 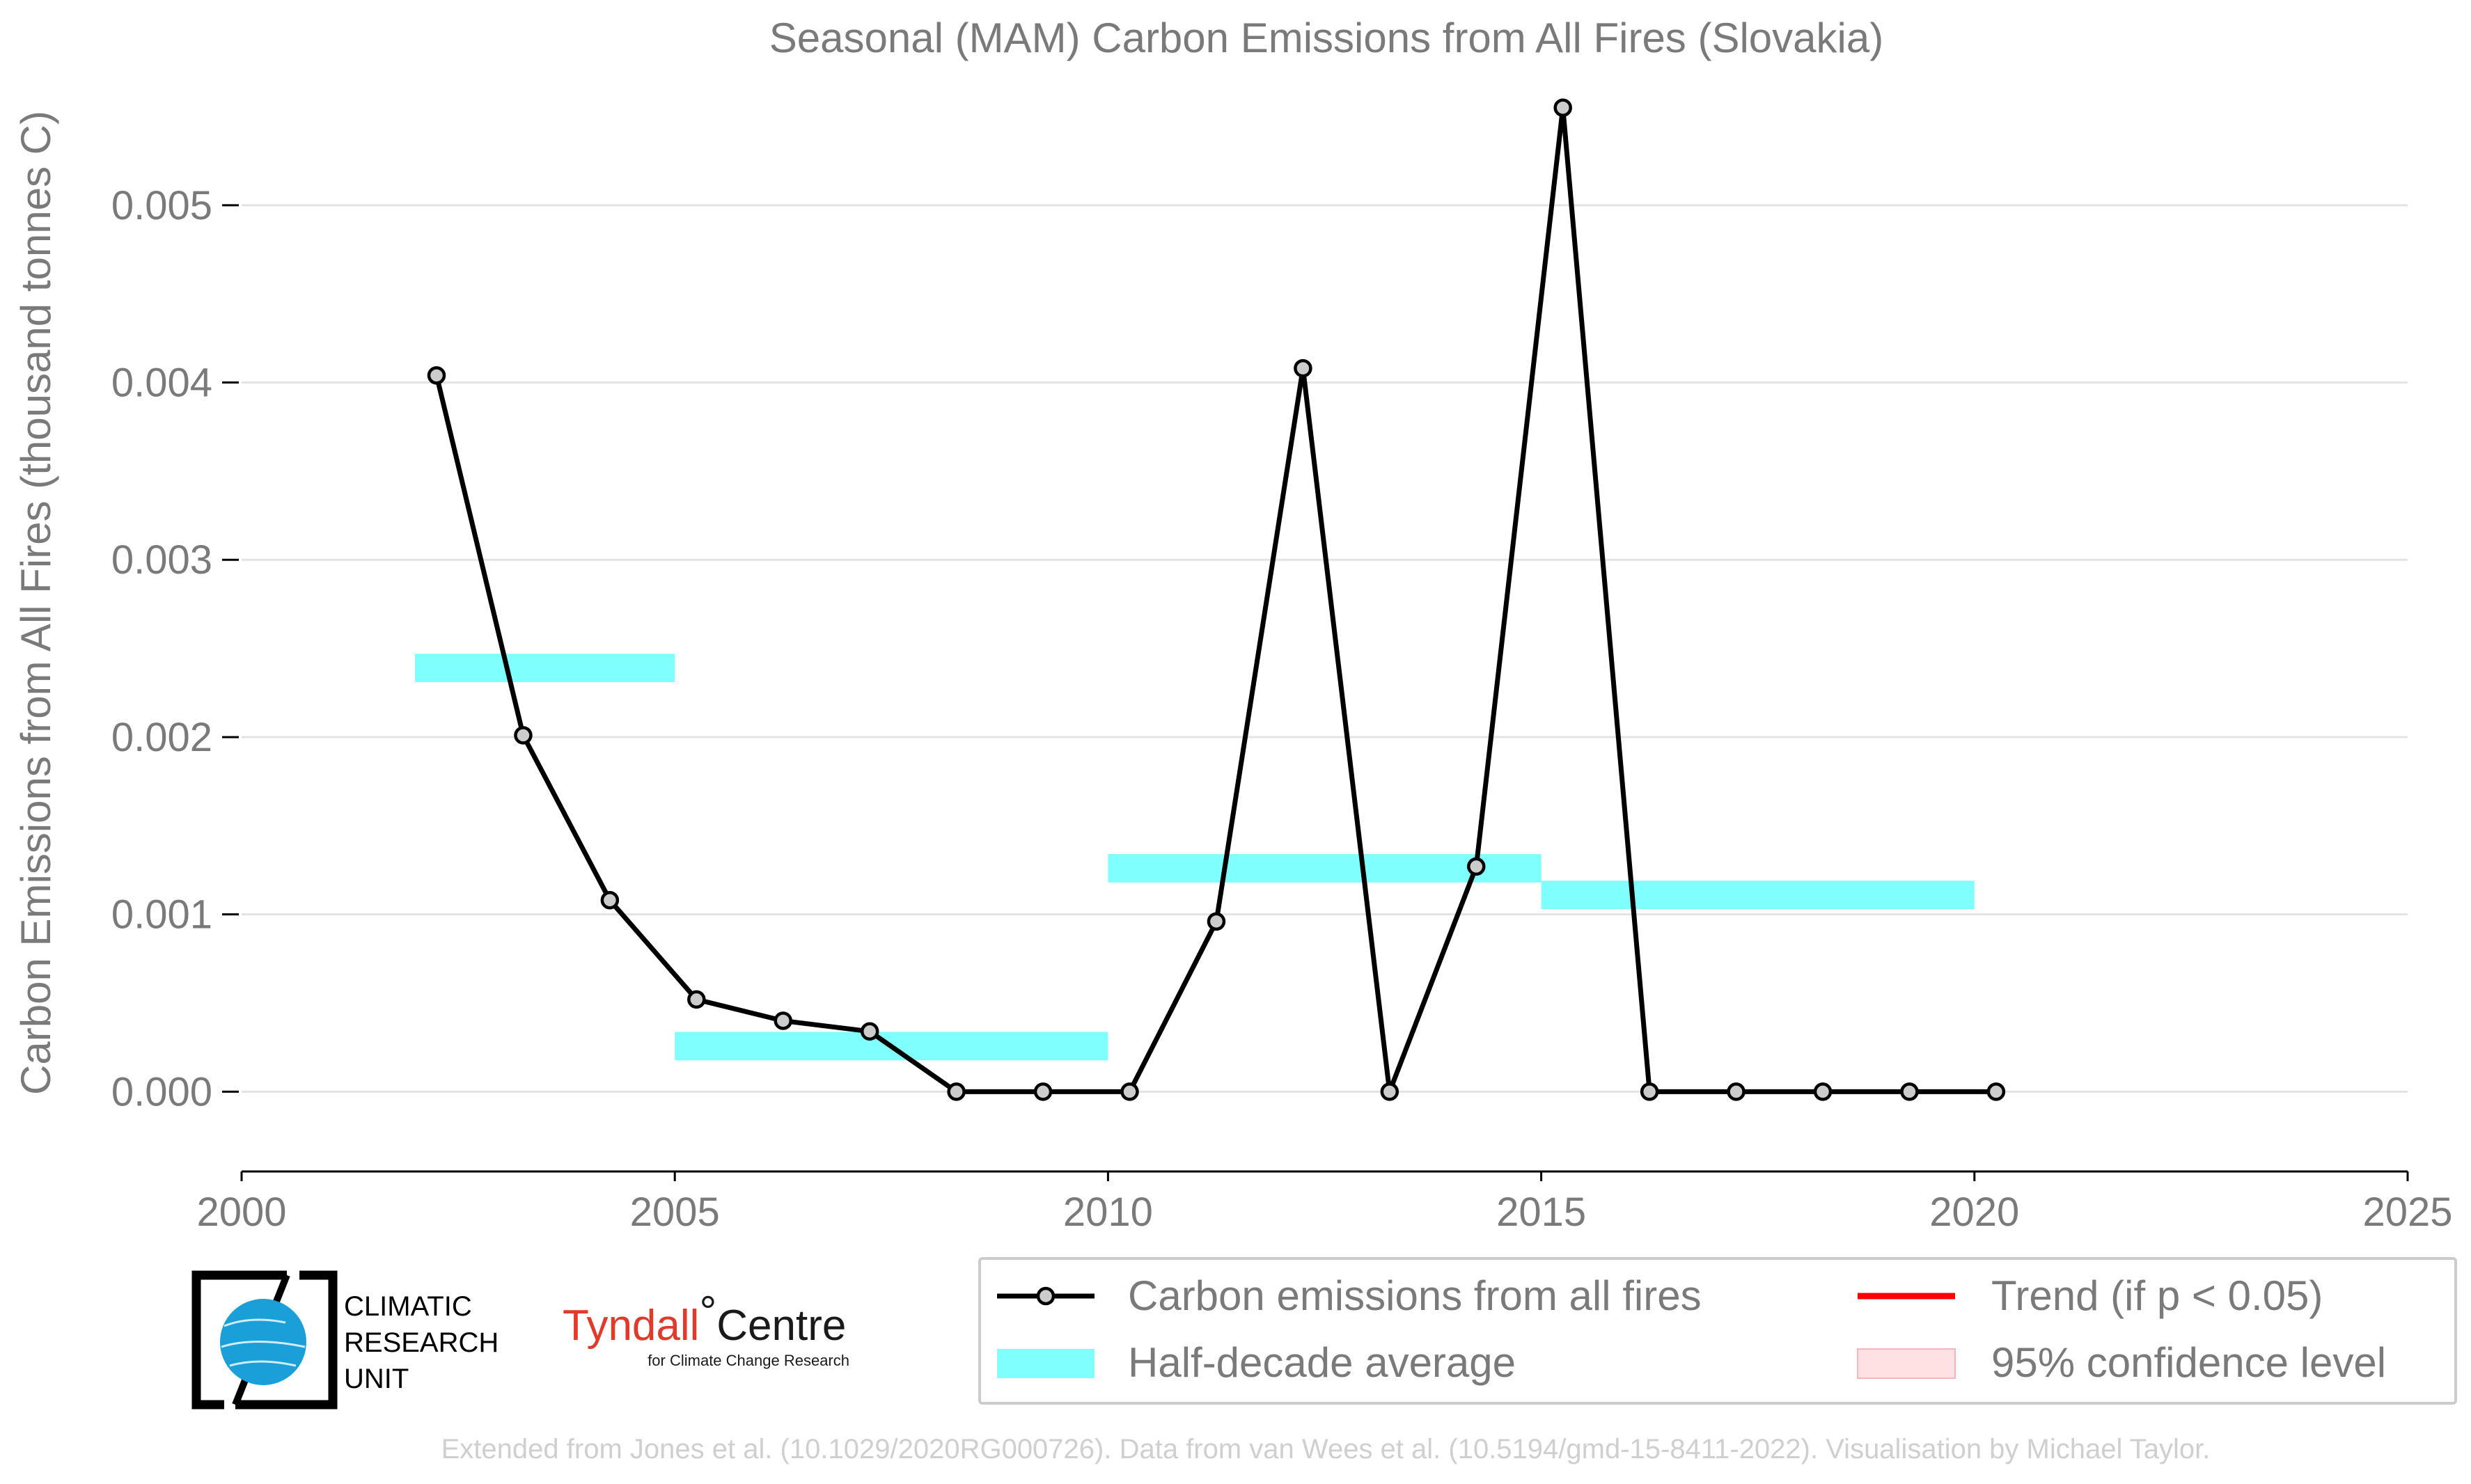 What do you see at coordinates (1322, 1362) in the screenshot?
I see `legend-label-half-decade: Half-decade average` at bounding box center [1322, 1362].